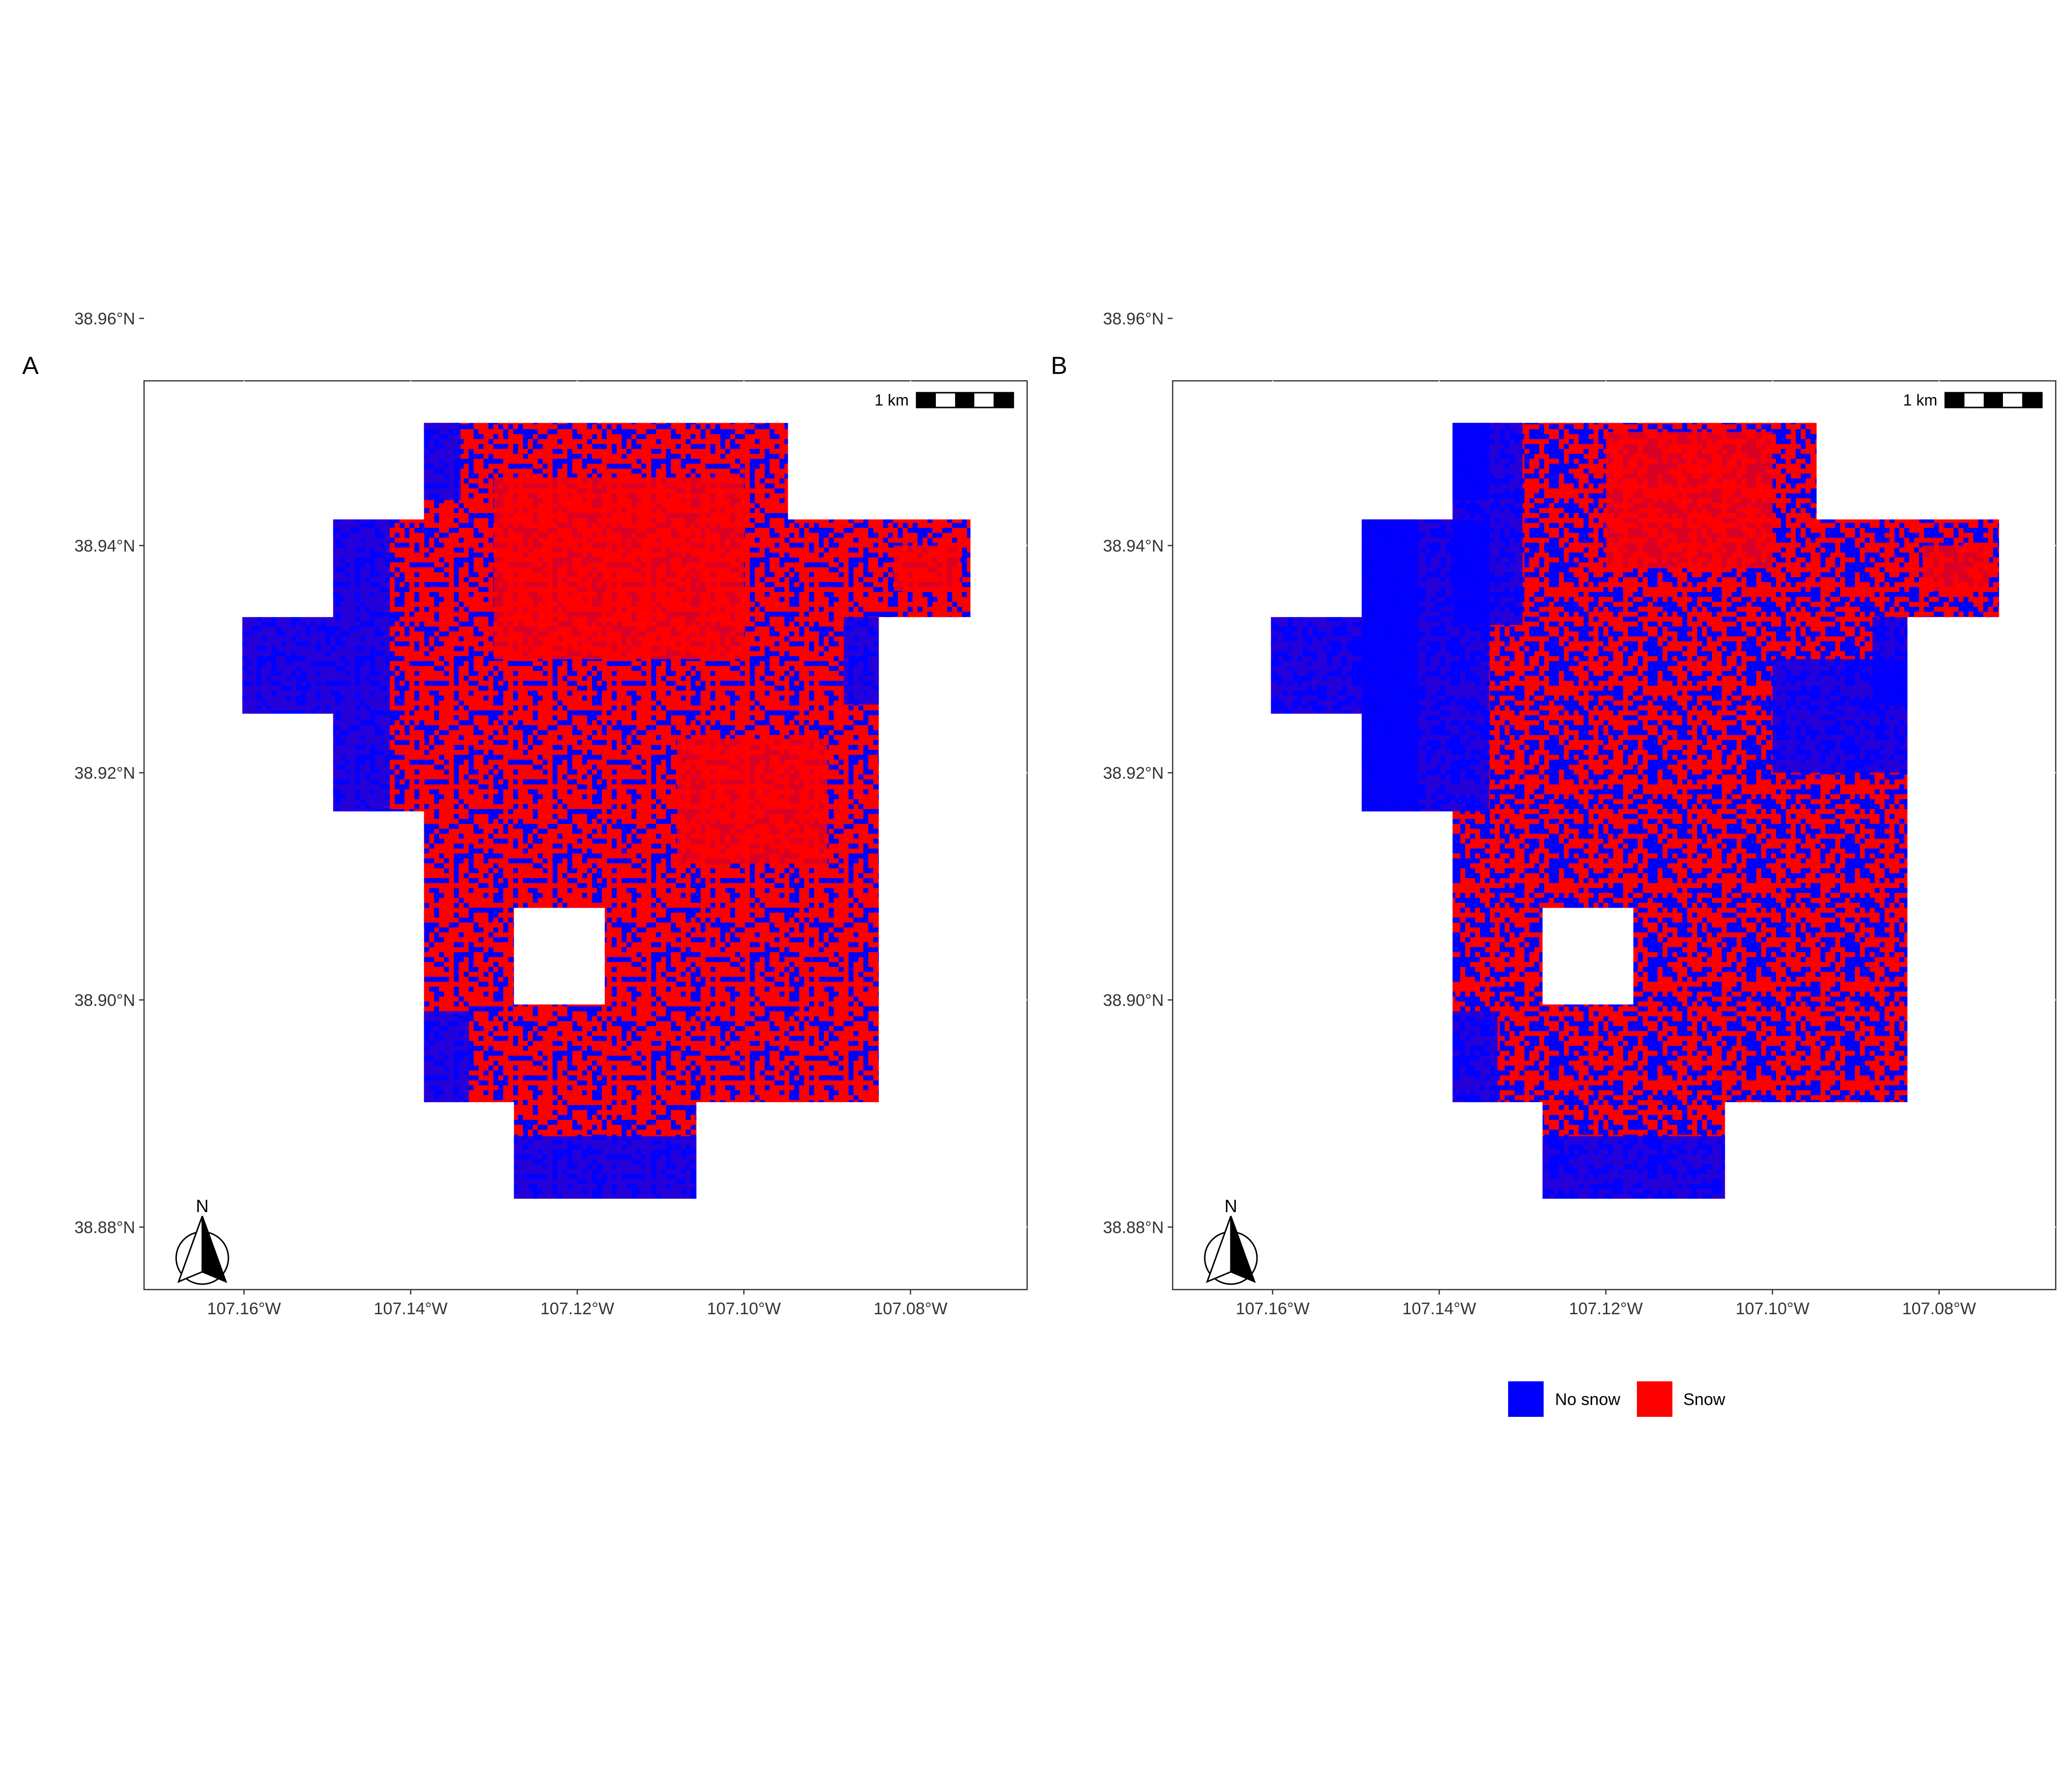 Image resolution: width=2072 pixels, height=1776 pixels. I want to click on legend-swatch-snow, so click(1655, 1399).